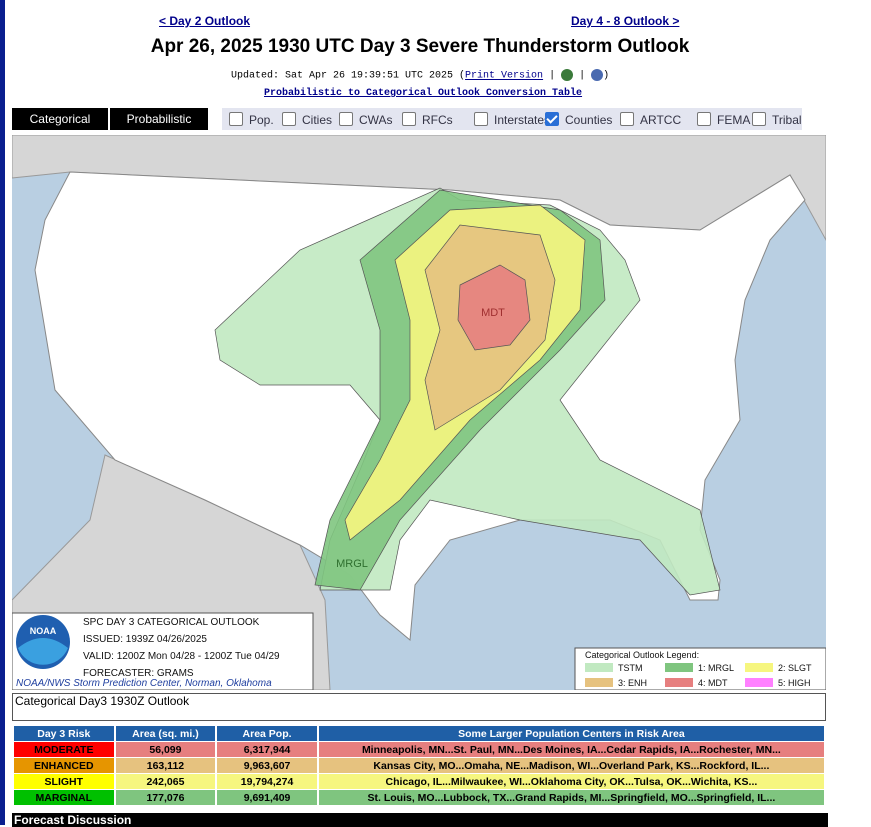 The height and width of the screenshot is (827, 871). I want to click on discussion-label: Forecast Discussion, so click(73, 820).